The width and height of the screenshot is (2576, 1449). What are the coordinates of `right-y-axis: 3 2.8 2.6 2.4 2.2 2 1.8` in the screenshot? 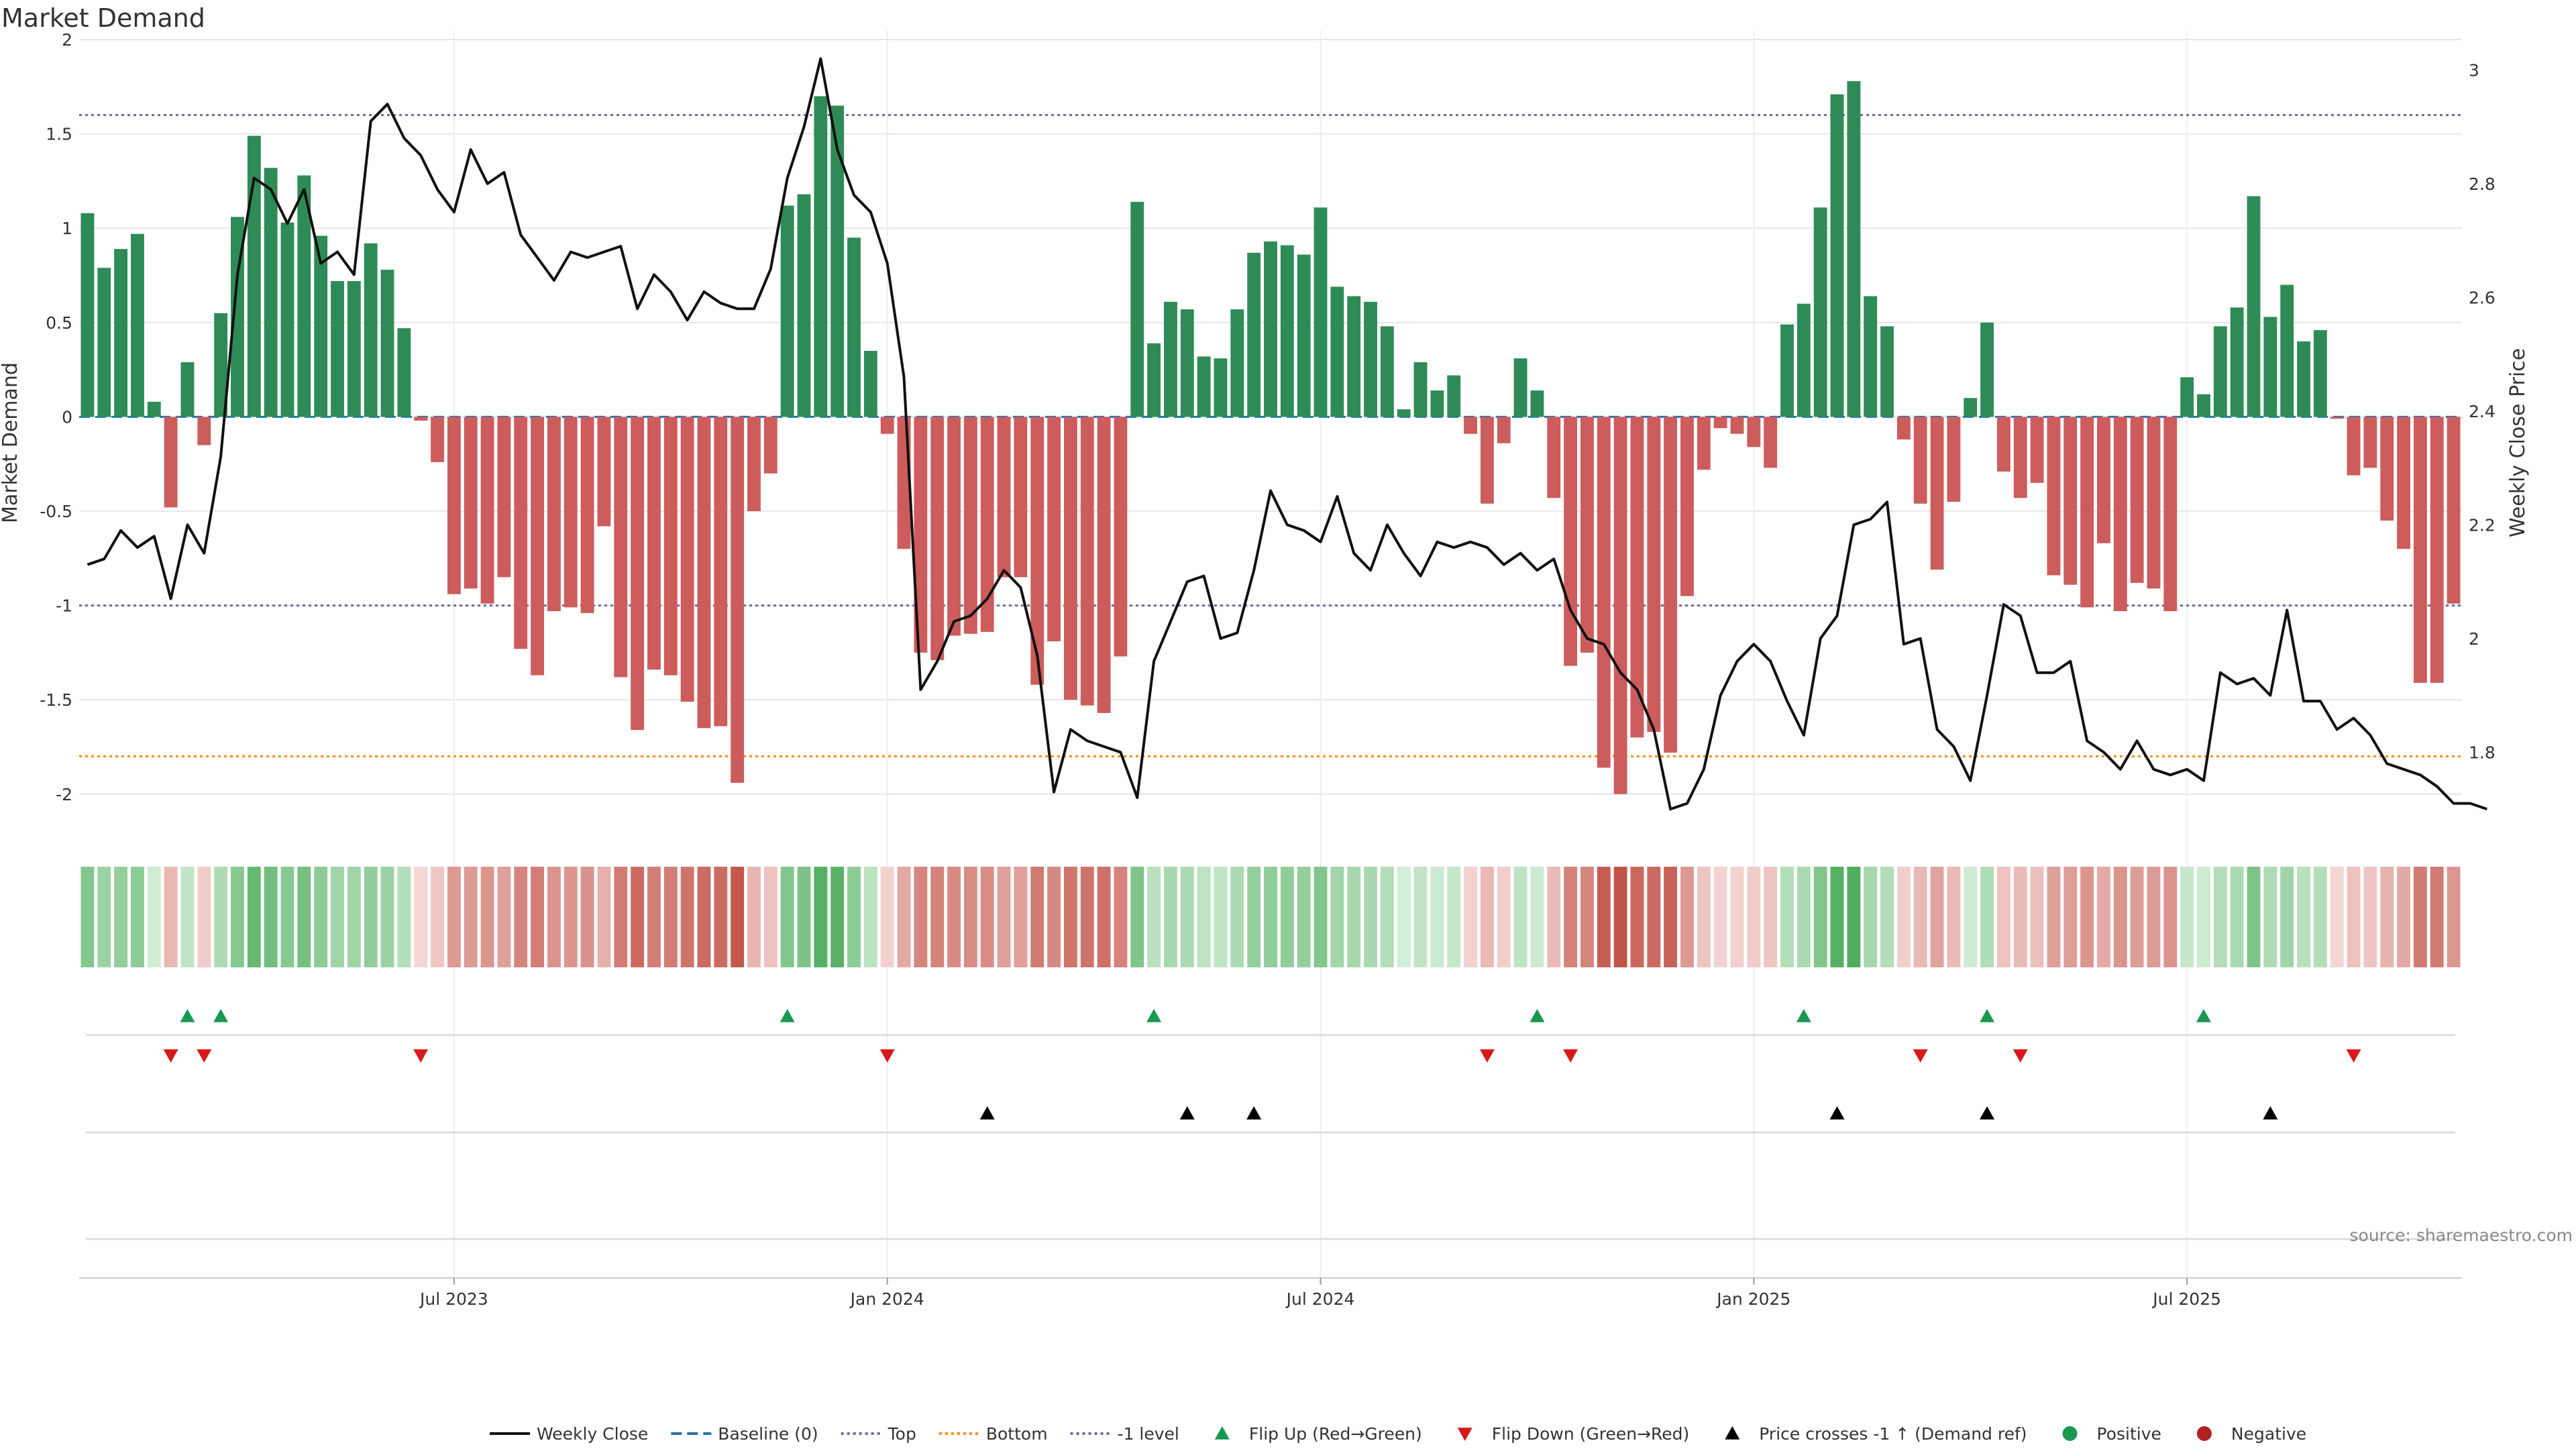 It's located at (2482, 411).